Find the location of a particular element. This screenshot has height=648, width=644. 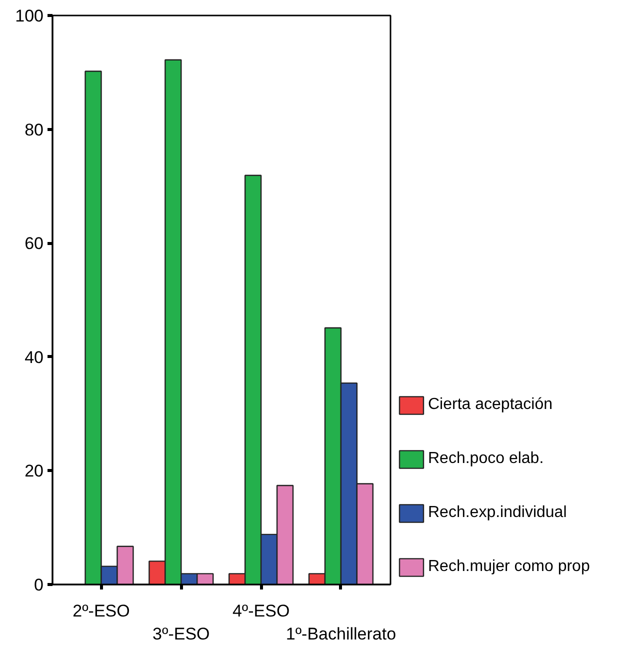

legend-label: Cierta aceptación is located at coordinates (490, 405).